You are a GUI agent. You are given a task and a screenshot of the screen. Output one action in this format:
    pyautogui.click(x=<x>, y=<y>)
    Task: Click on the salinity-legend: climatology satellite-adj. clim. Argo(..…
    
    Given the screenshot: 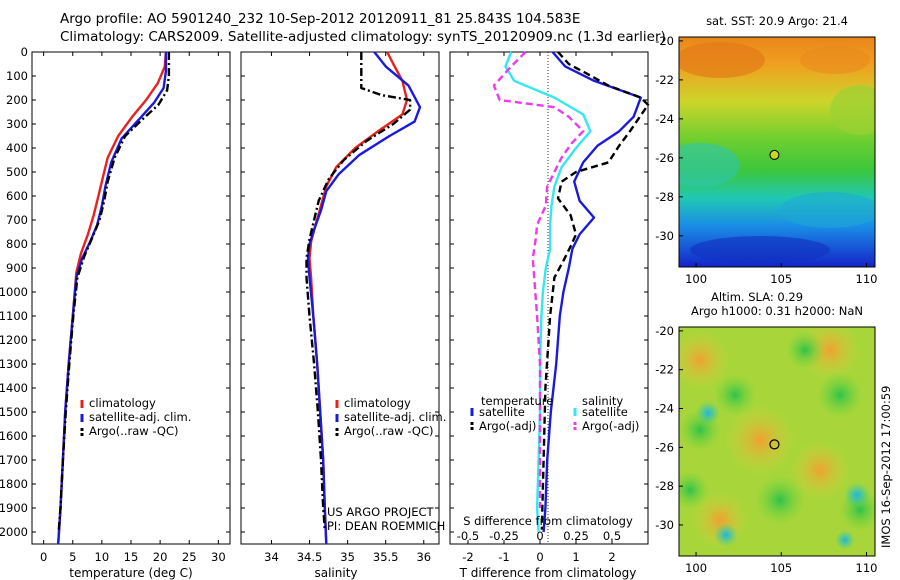 What is the action you would take?
    pyautogui.click(x=390, y=417)
    